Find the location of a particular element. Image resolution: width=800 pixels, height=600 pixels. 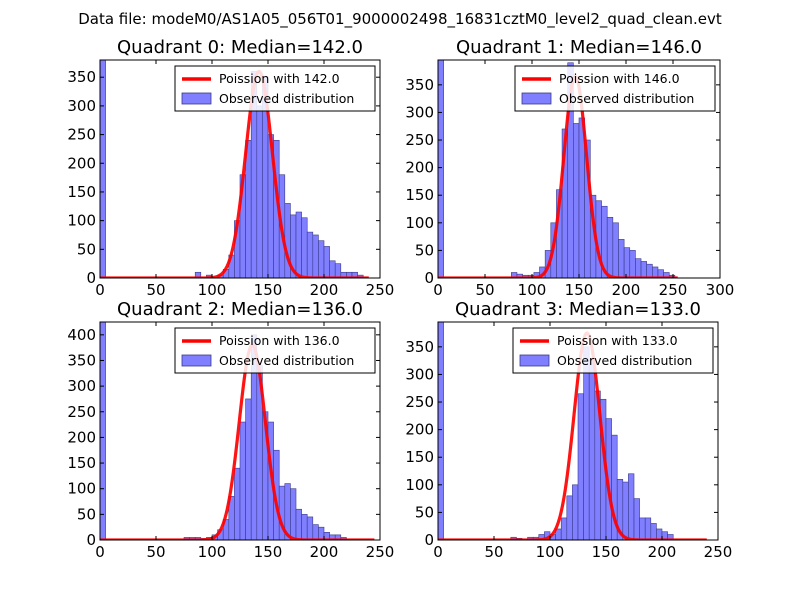

legend-box is located at coordinates (615, 88).